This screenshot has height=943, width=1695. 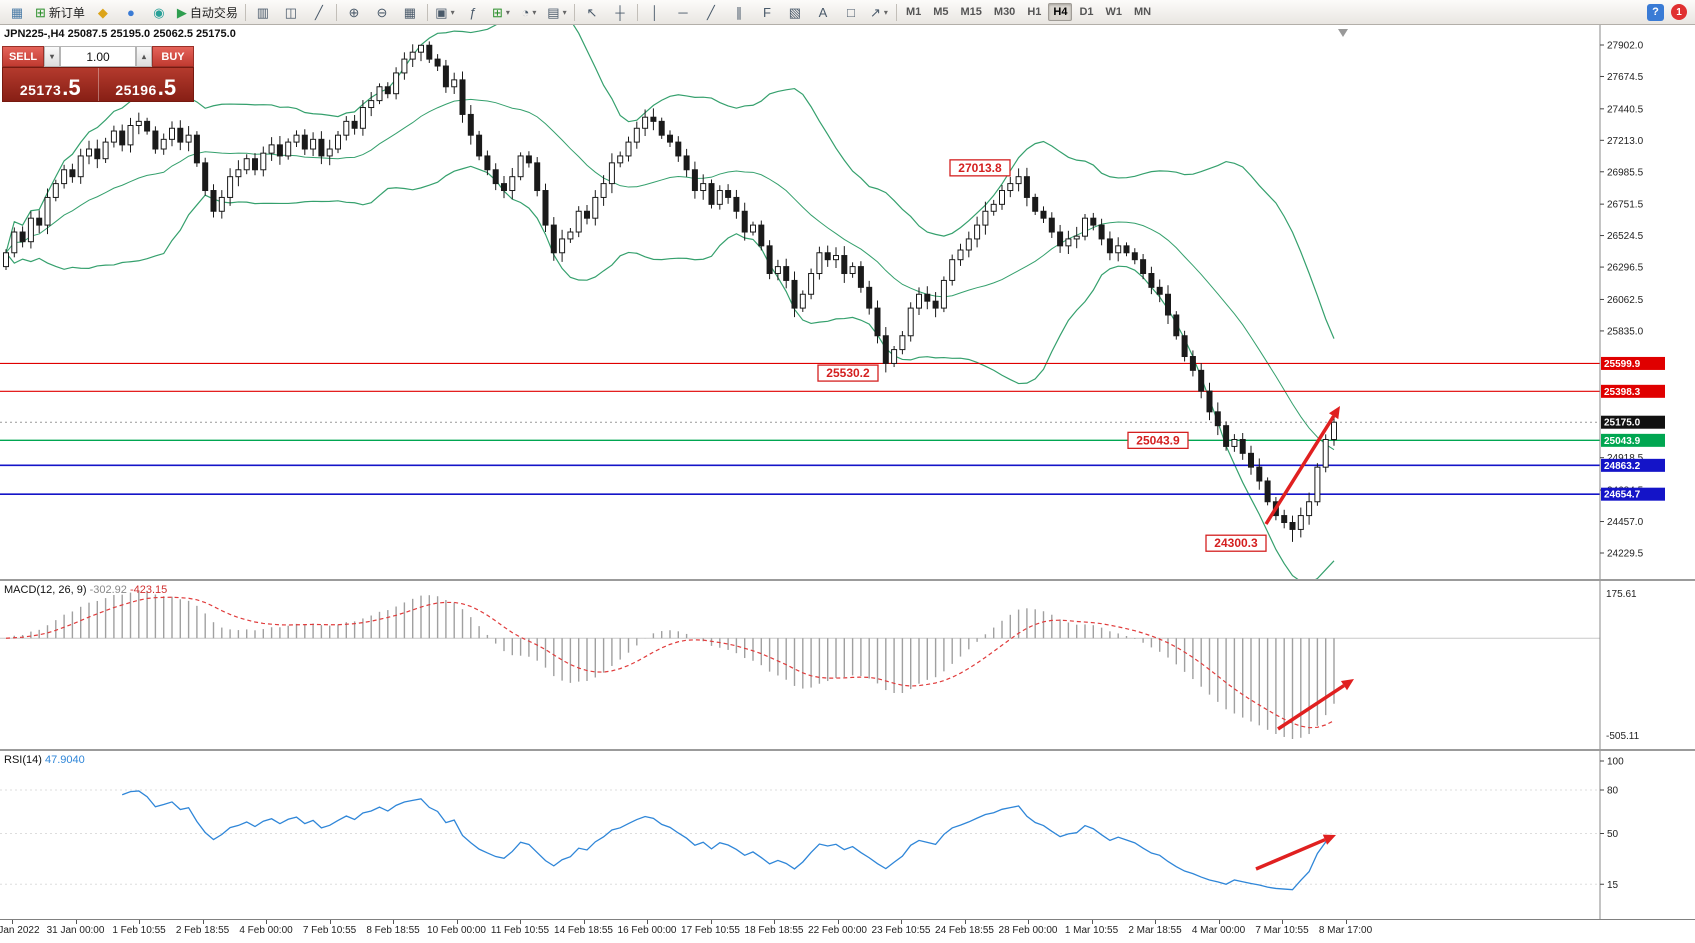 What do you see at coordinates (52, 56) in the screenshot?
I see `volume-decrease-button: ▾` at bounding box center [52, 56].